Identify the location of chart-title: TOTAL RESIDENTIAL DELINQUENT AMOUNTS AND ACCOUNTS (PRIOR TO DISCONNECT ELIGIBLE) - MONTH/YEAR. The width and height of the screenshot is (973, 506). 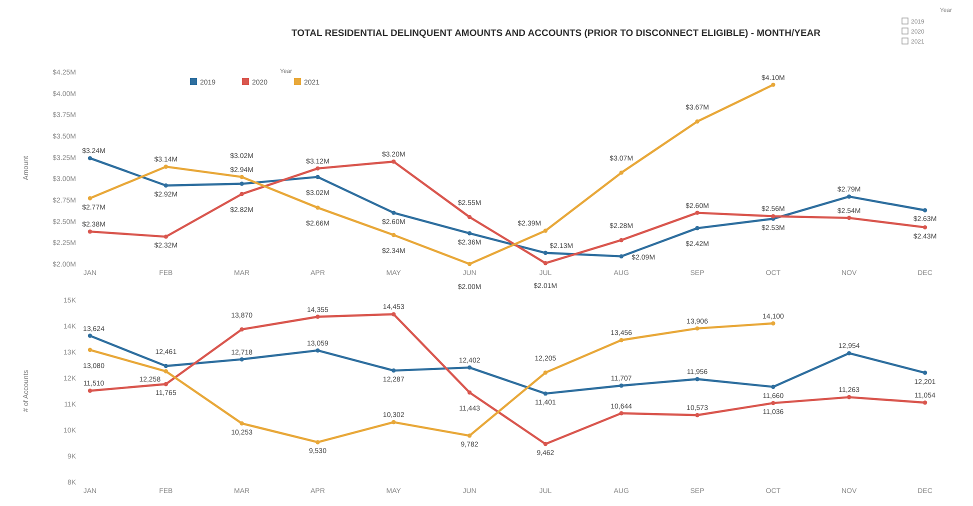
(556, 33).